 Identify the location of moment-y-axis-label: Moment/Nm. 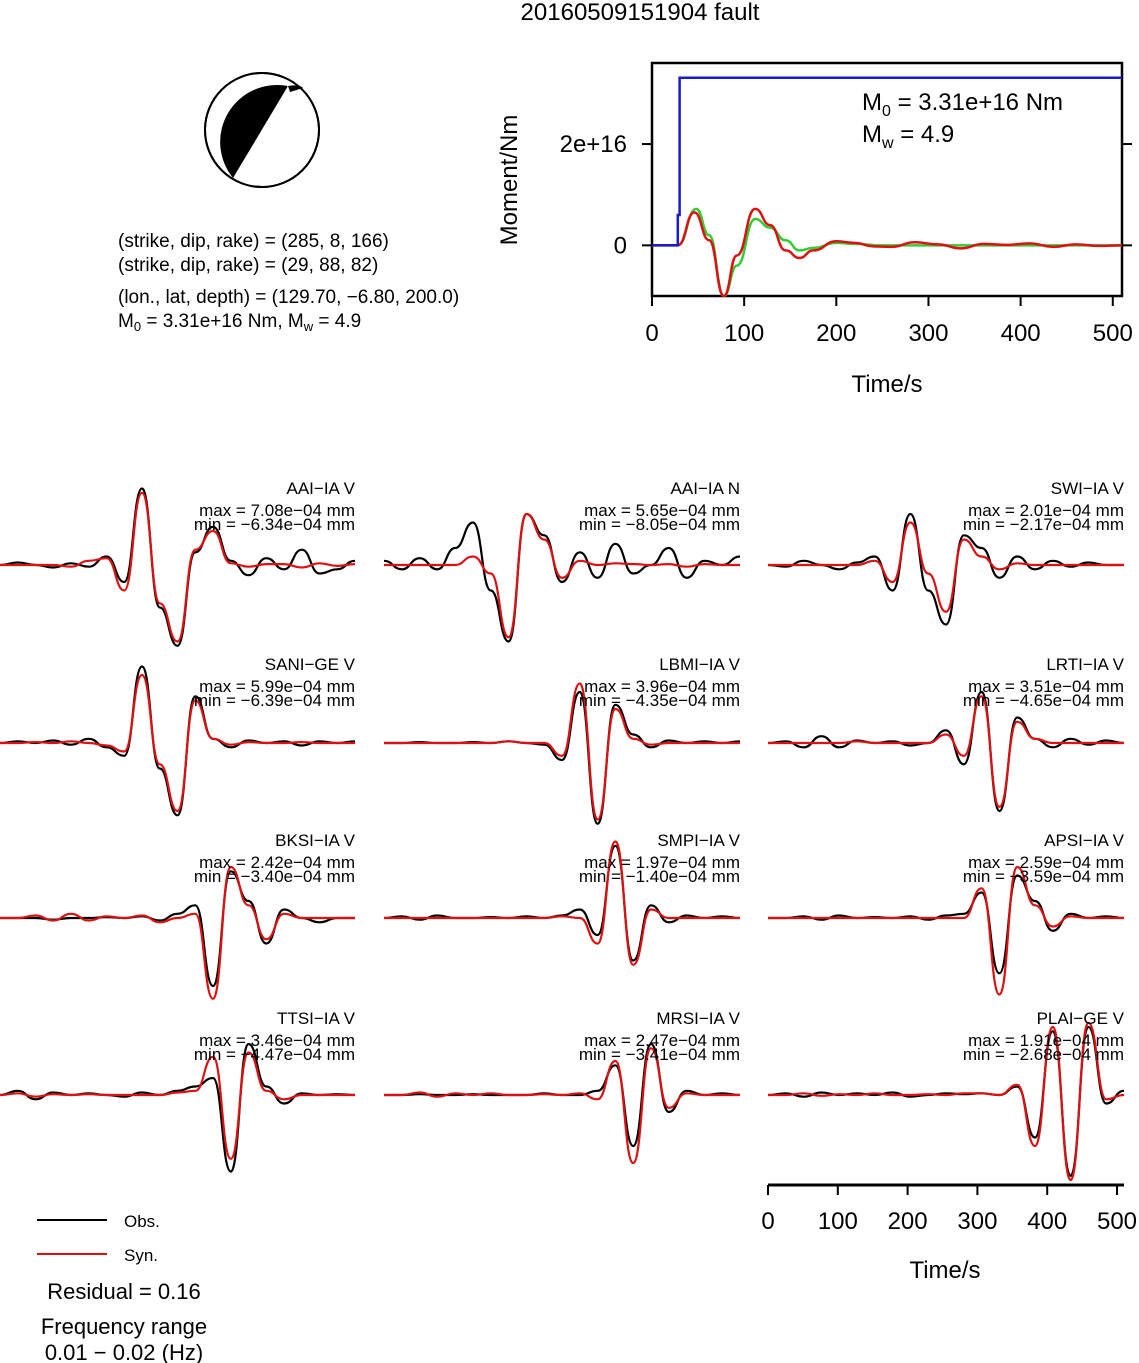
(509, 180).